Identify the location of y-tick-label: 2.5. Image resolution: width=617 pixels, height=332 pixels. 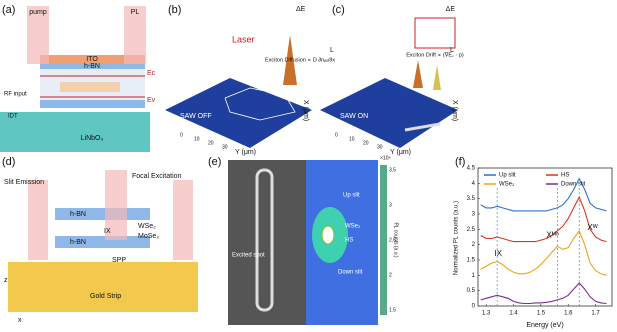
(471, 230).